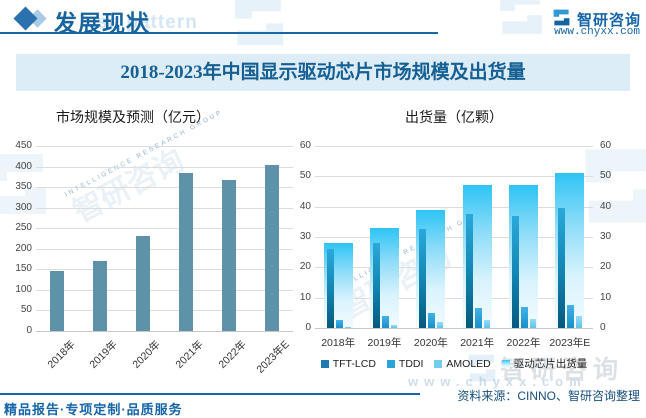  What do you see at coordinates (305, 297) in the screenshot?
I see `y-axis-tick-label: 10` at bounding box center [305, 297].